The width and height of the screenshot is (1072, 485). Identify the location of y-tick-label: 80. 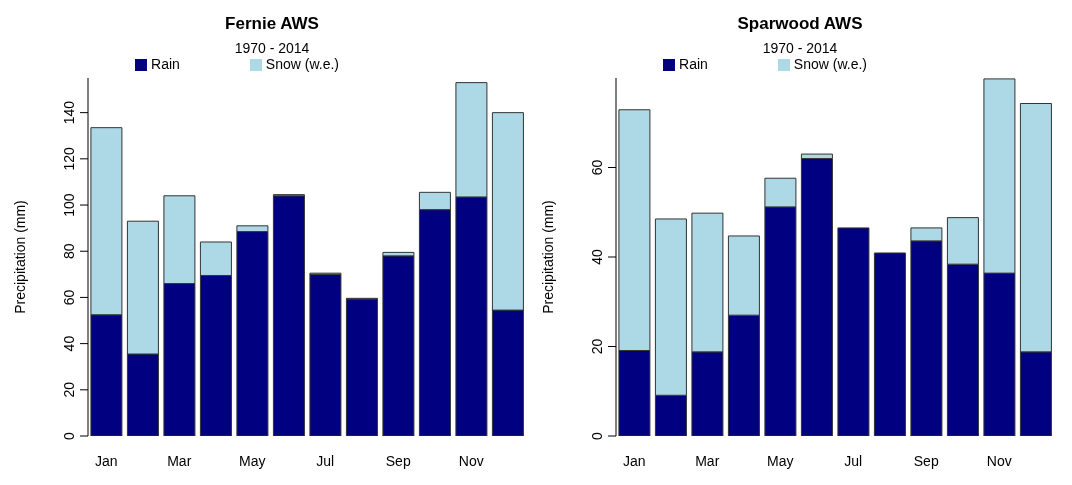
(69, 251).